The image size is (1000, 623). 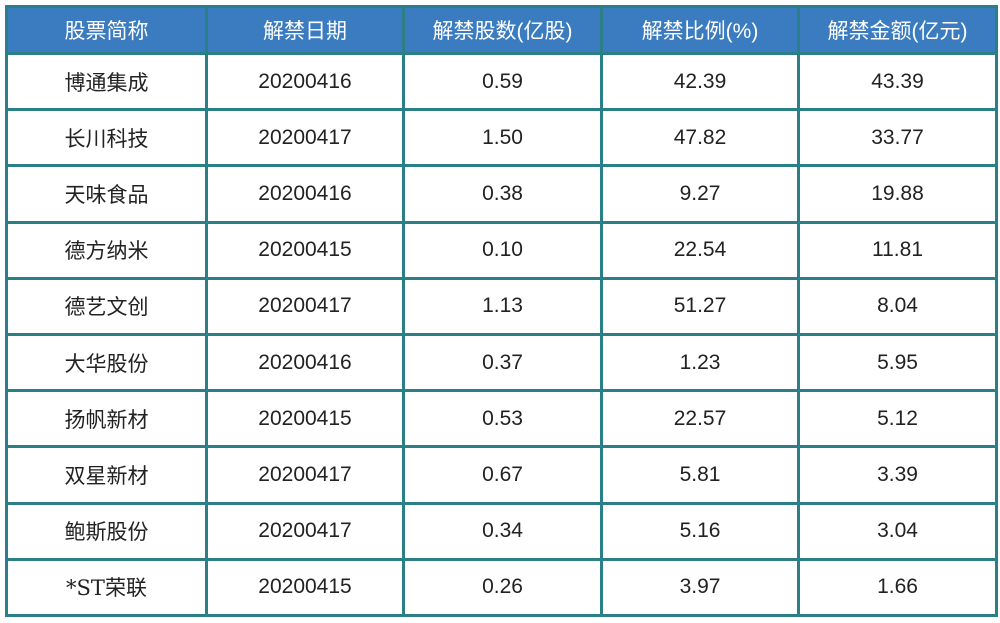 What do you see at coordinates (897, 30) in the screenshot?
I see `header-cell: 解禁金额(亿元)` at bounding box center [897, 30].